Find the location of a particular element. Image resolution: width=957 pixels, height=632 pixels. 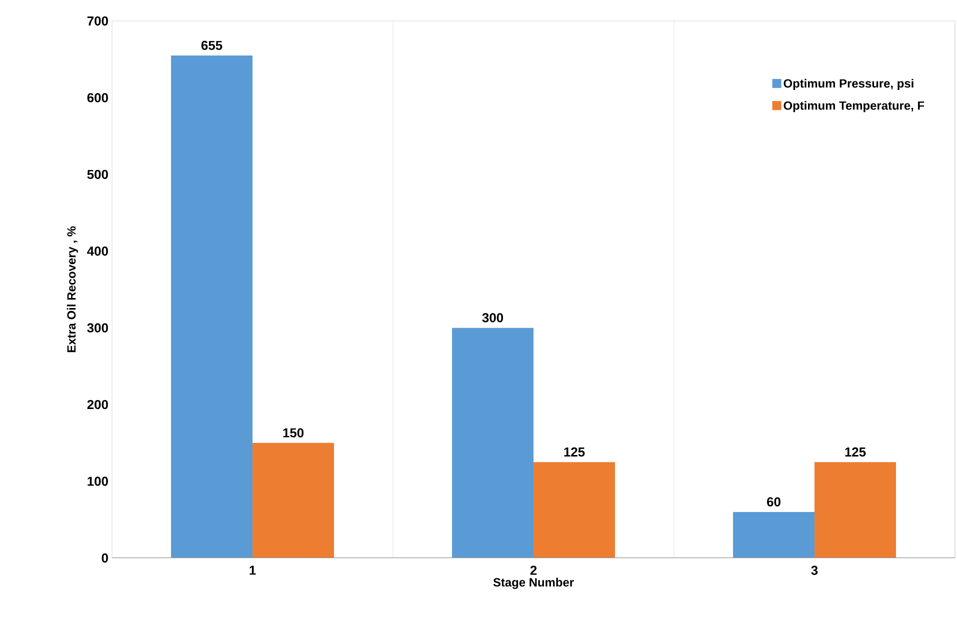

x-tick-label: 3 is located at coordinates (814, 570).